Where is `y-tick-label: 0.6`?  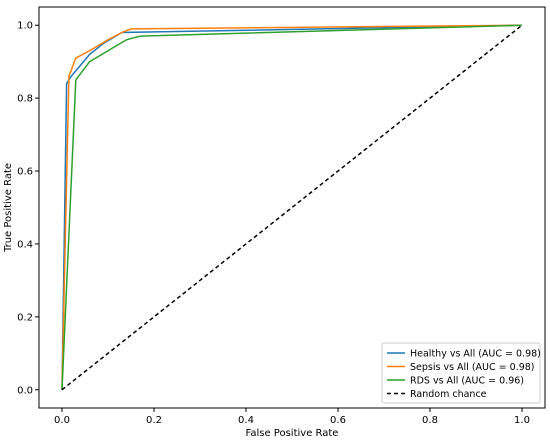 y-tick-label: 0.6 is located at coordinates (25, 172).